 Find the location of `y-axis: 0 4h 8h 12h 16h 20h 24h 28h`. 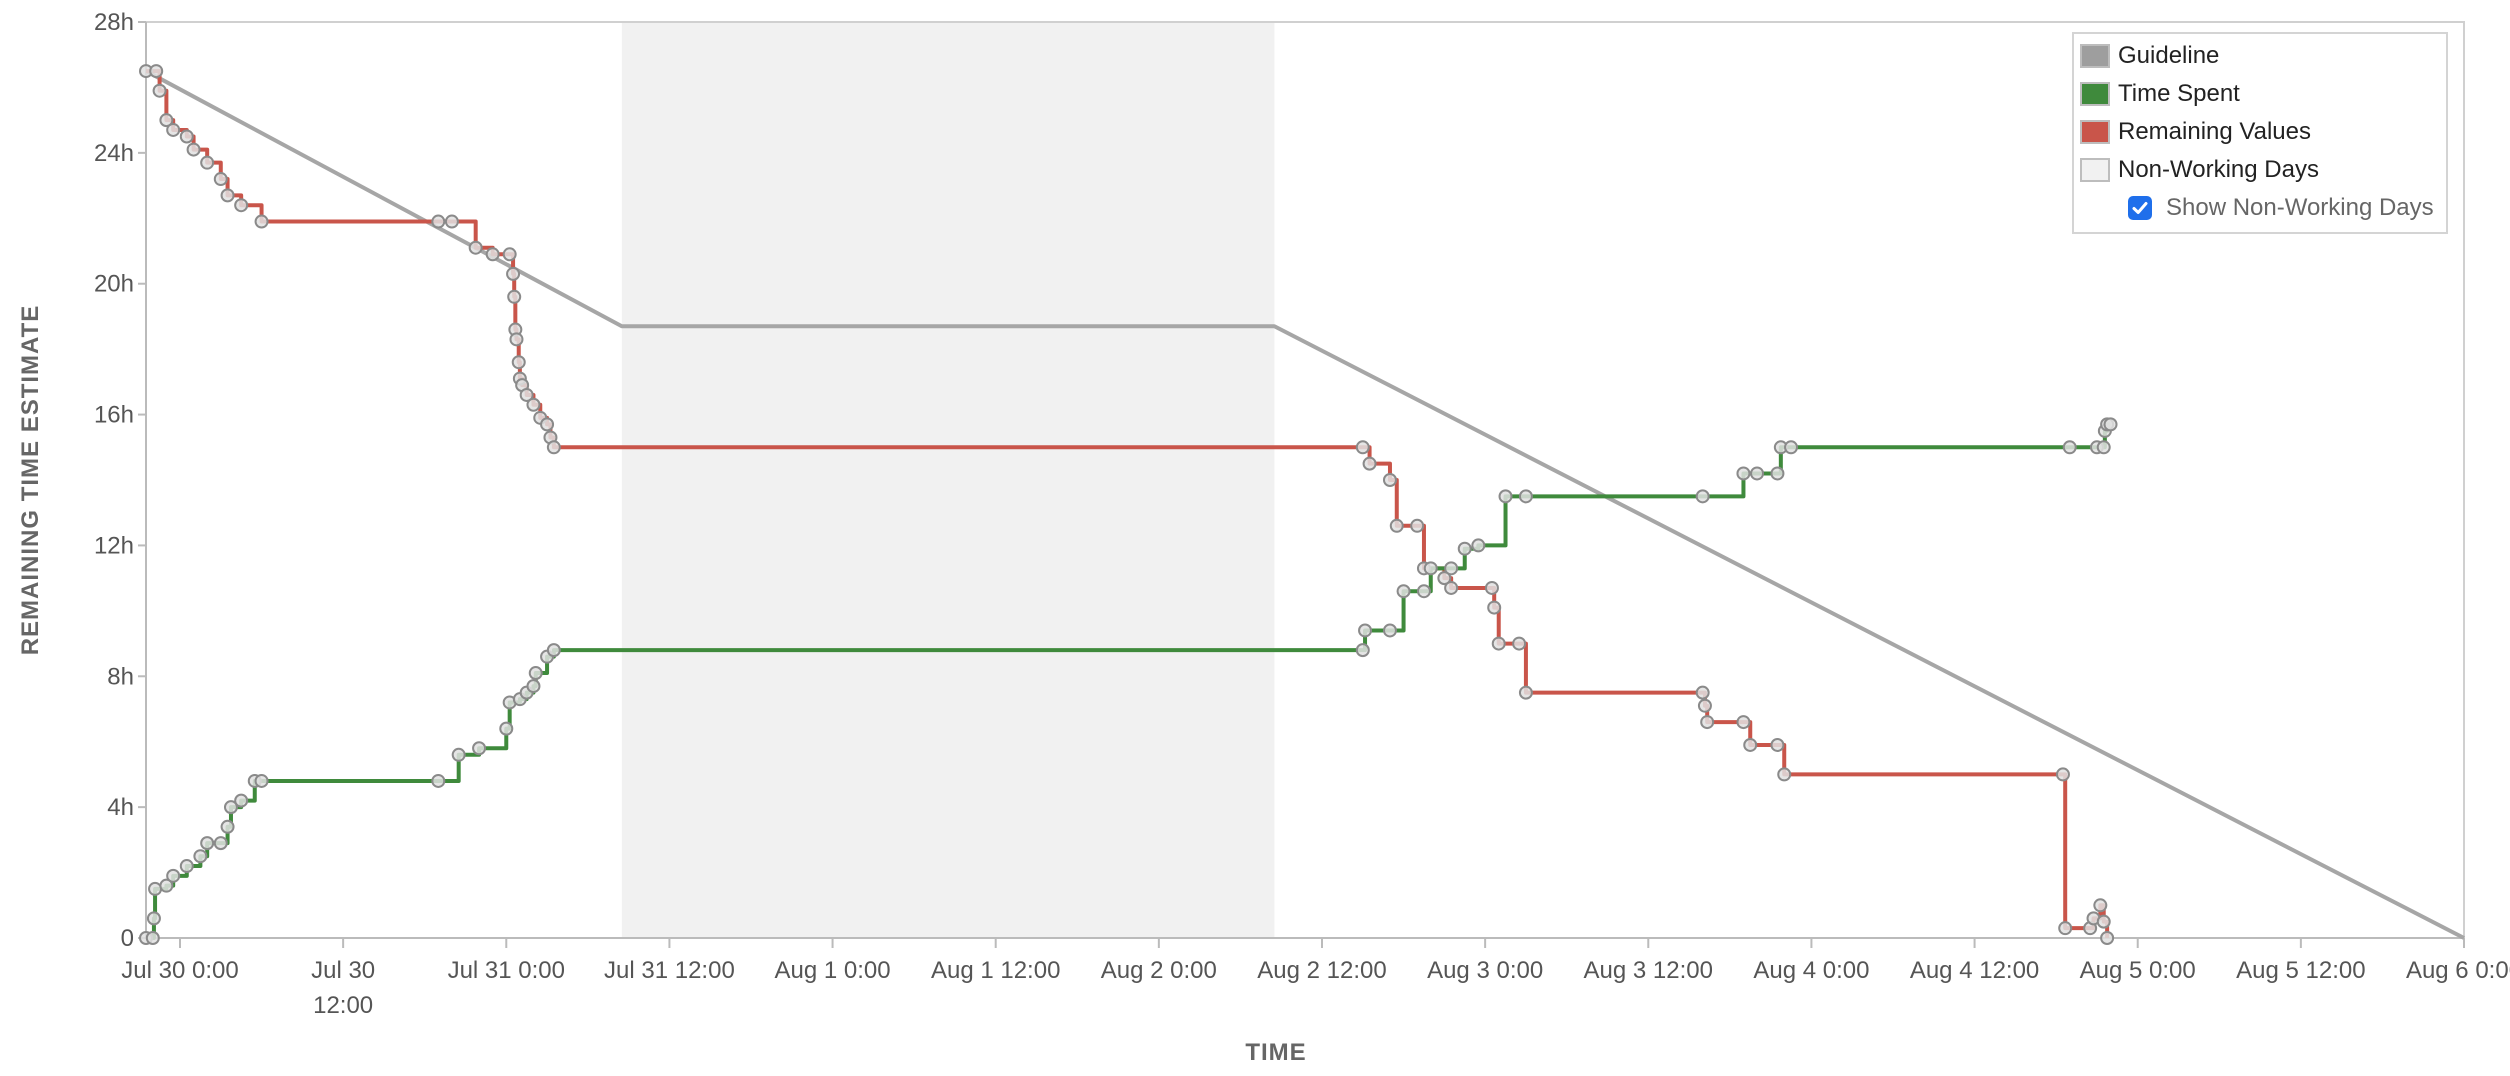

y-axis: 0 4h 8h 12h 16h 20h 24h 28h is located at coordinates (120, 480).